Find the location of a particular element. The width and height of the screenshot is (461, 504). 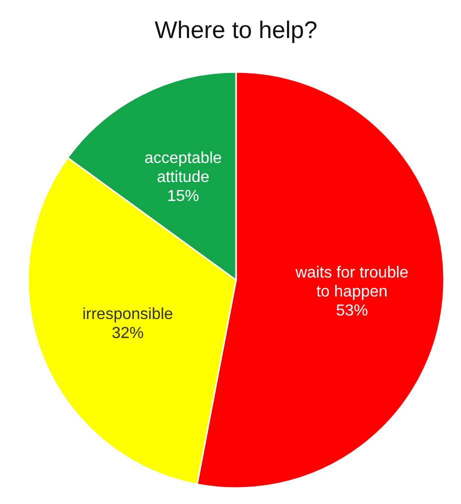

data-label: 53% is located at coordinates (352, 311).